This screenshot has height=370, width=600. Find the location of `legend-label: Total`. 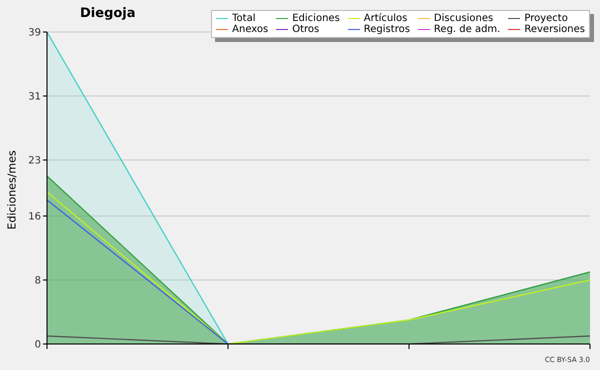

legend-label: Total is located at coordinates (244, 18).